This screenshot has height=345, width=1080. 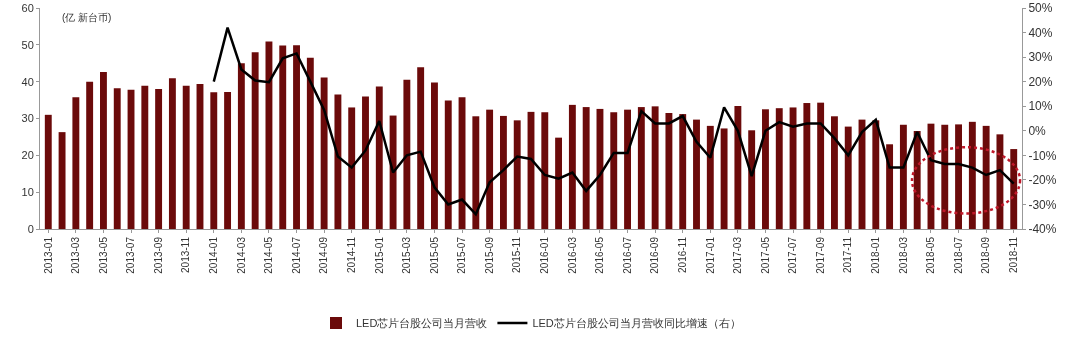 What do you see at coordinates (655, 255) in the screenshot?
I see `x-tick-label: 2016-09` at bounding box center [655, 255].